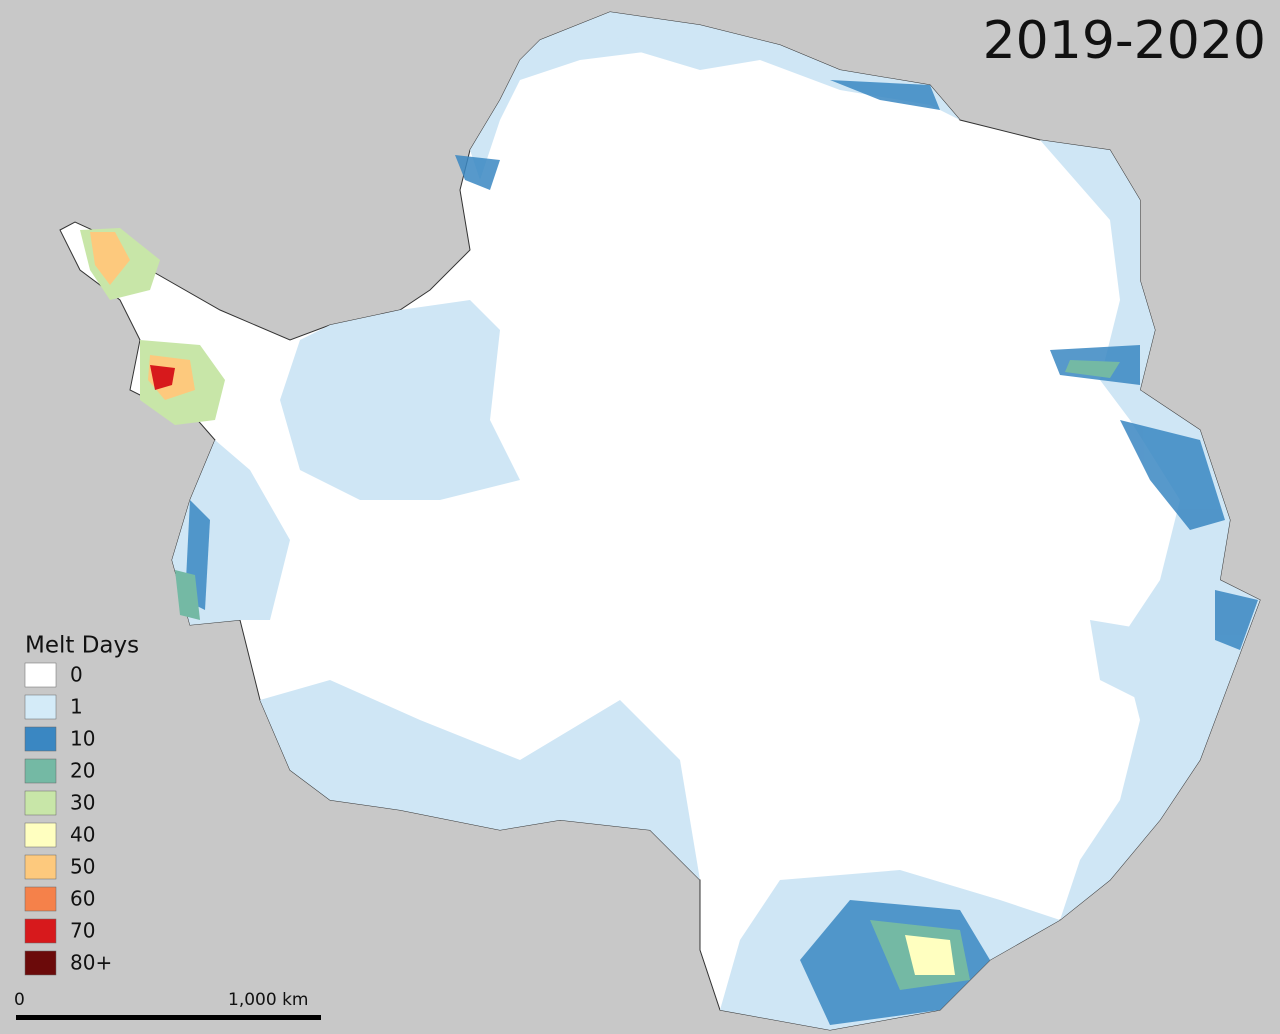 This screenshot has height=1034, width=1280. Describe the element at coordinates (82, 835) in the screenshot. I see `legend-label: 40` at that location.